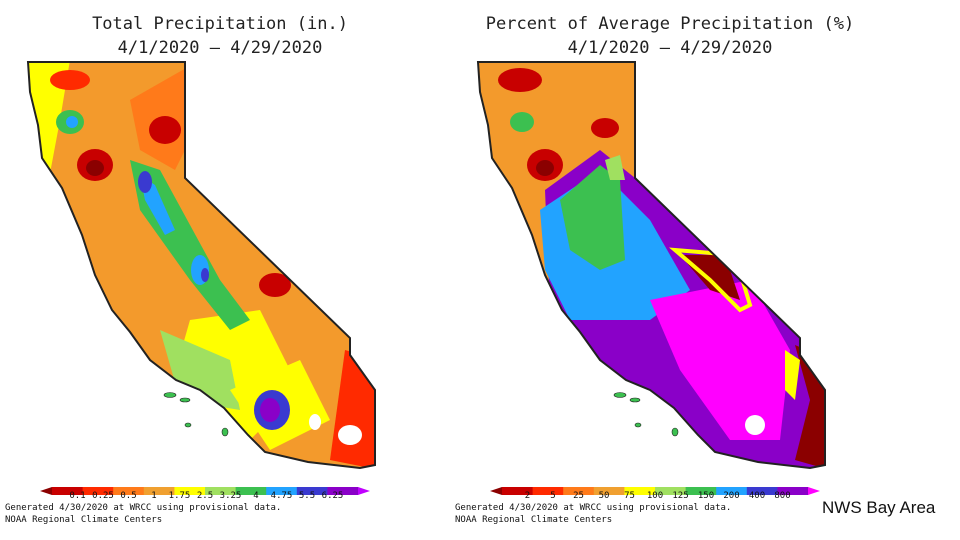  What do you see at coordinates (782, 496) in the screenshot?
I see `color-scale-tick-label: 800` at bounding box center [782, 496].